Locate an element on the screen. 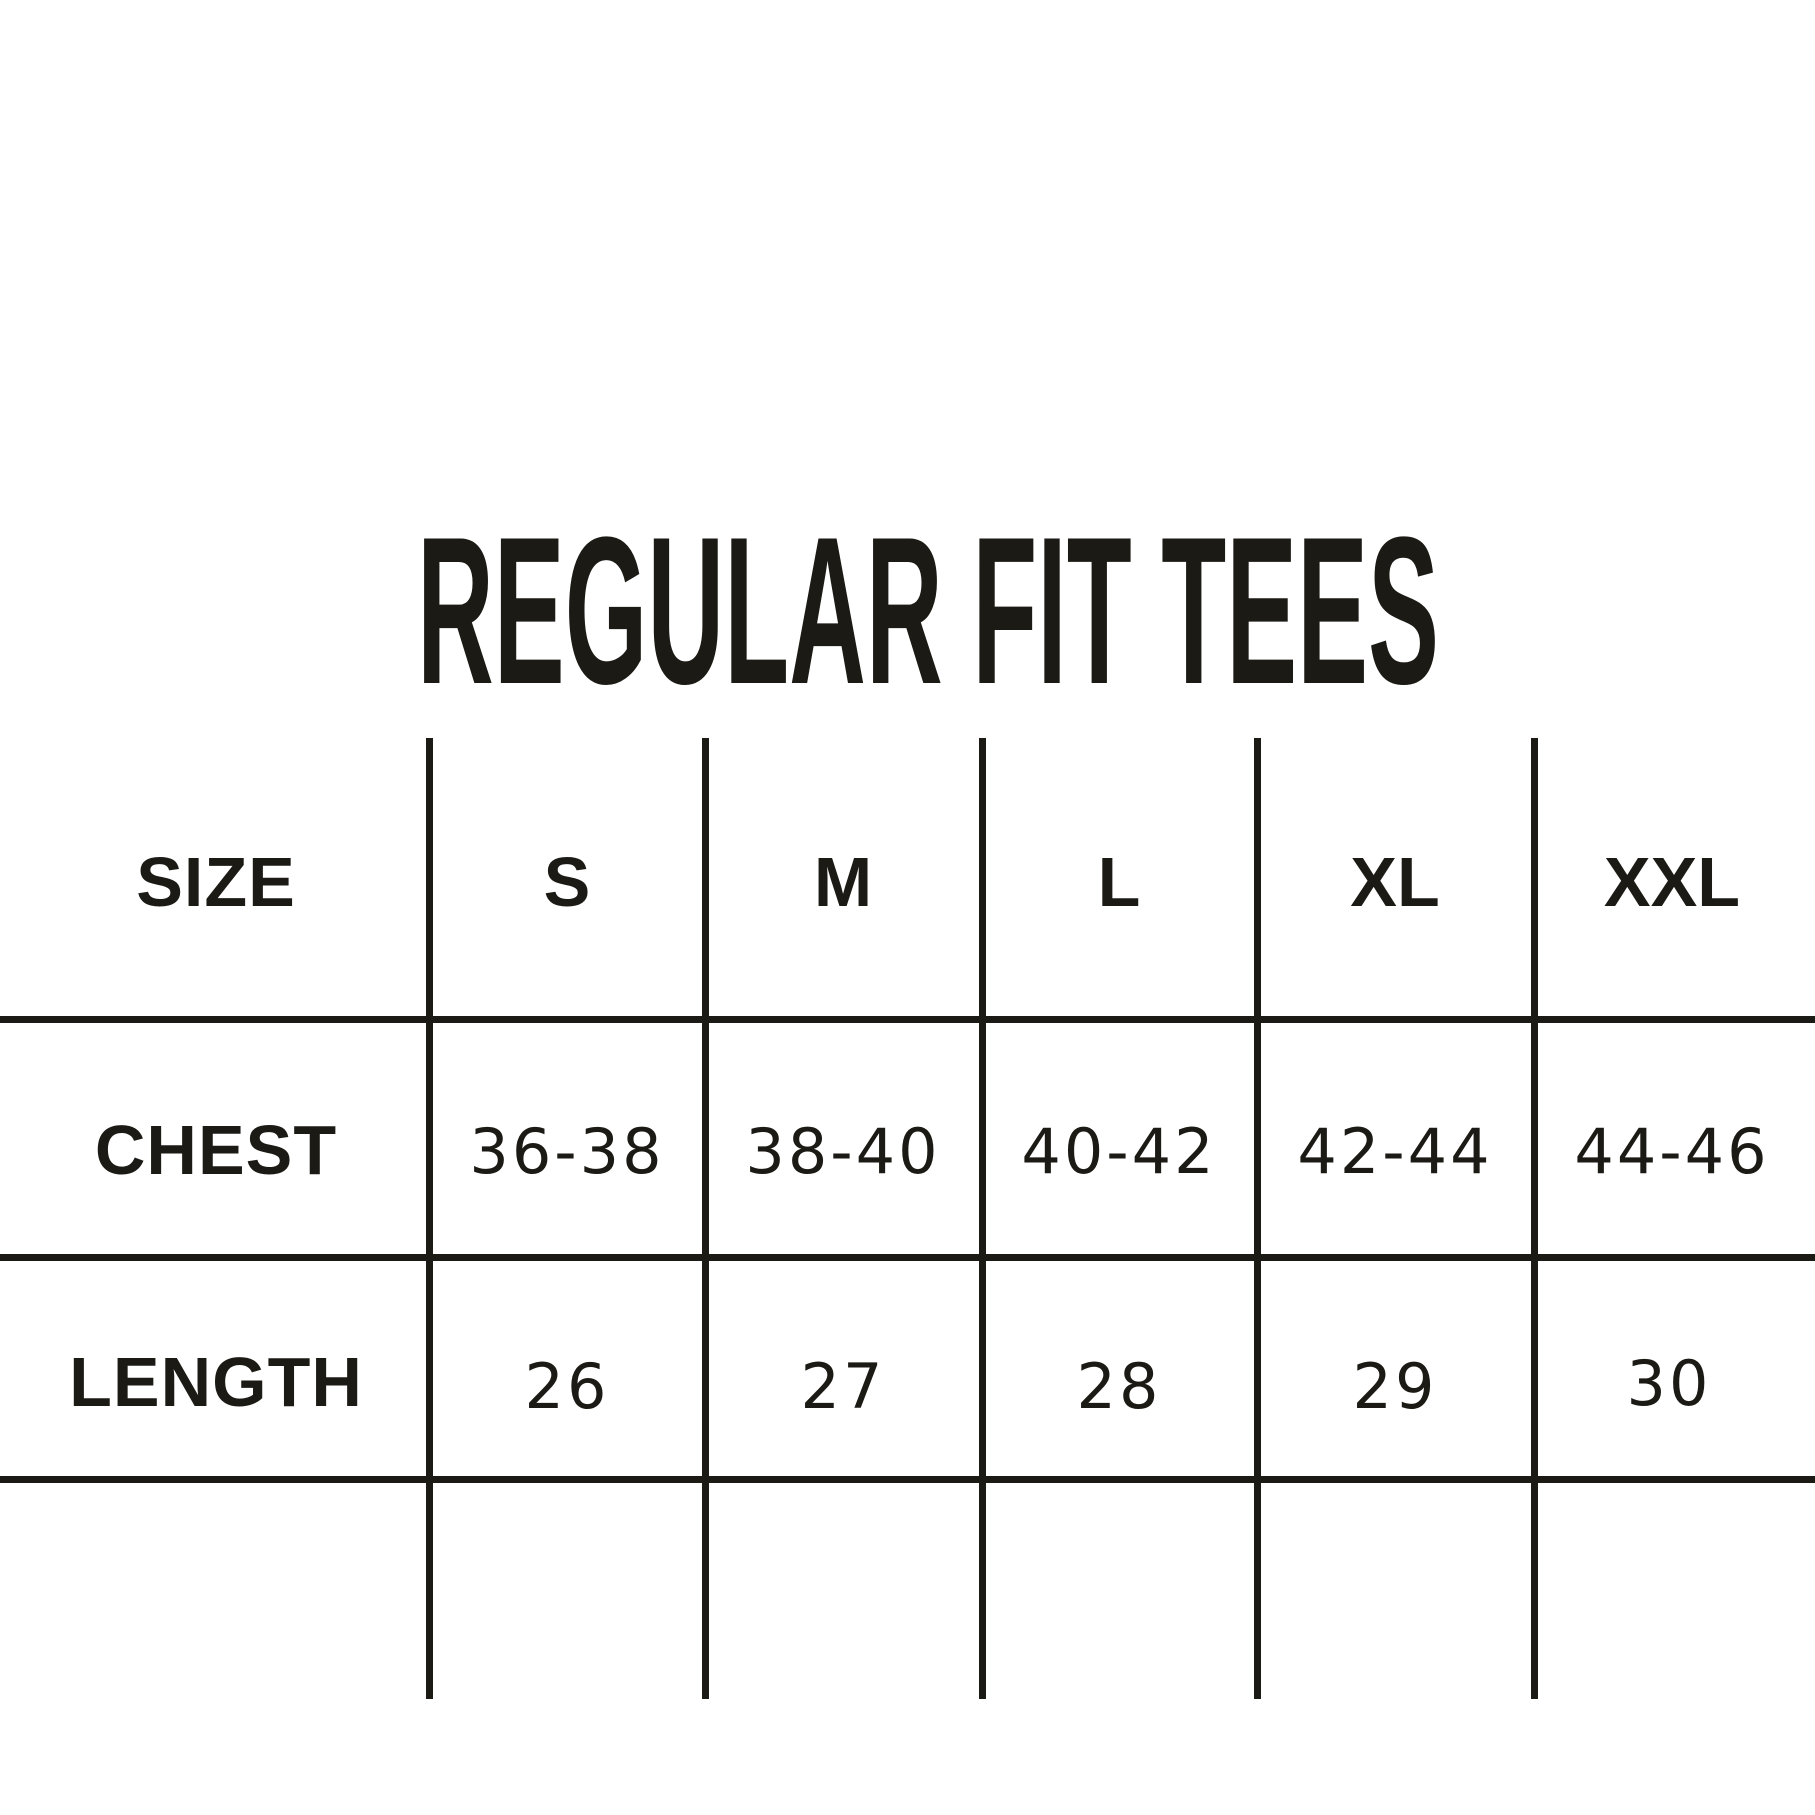 This screenshot has height=1815, width=1815. title-text: REGULAR FIT TEES is located at coordinates (928, 610).